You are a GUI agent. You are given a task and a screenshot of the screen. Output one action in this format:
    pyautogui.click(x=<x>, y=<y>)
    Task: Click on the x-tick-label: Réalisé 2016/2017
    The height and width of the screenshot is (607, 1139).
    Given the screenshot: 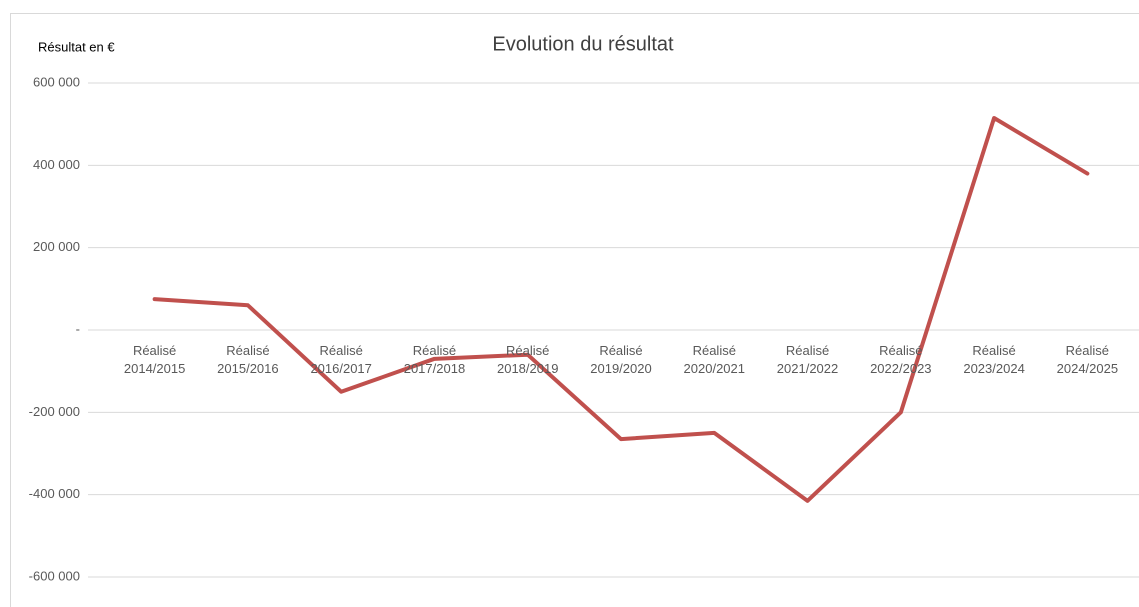 What is the action you would take?
    pyautogui.click(x=341, y=359)
    